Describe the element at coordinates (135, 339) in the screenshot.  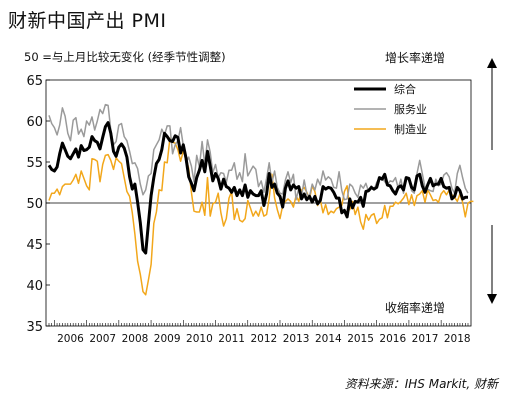
I see `x-tick-label: 2008` at that location.